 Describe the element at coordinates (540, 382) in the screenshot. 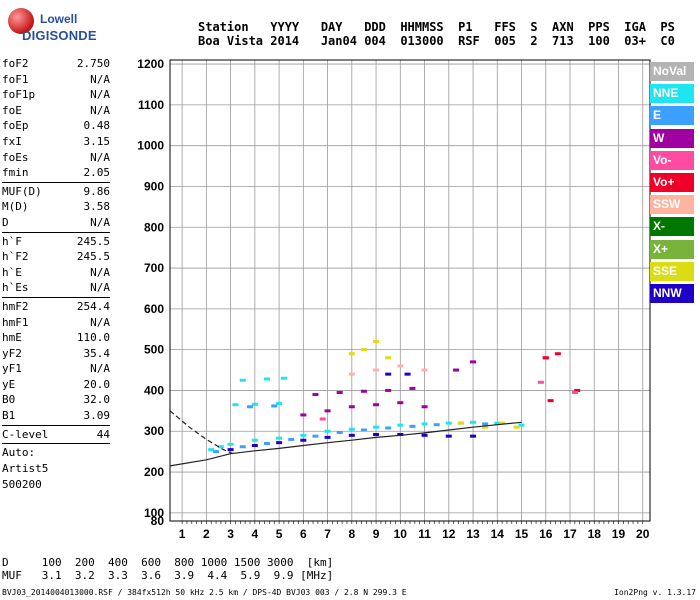

I see `echo-vo` at that location.